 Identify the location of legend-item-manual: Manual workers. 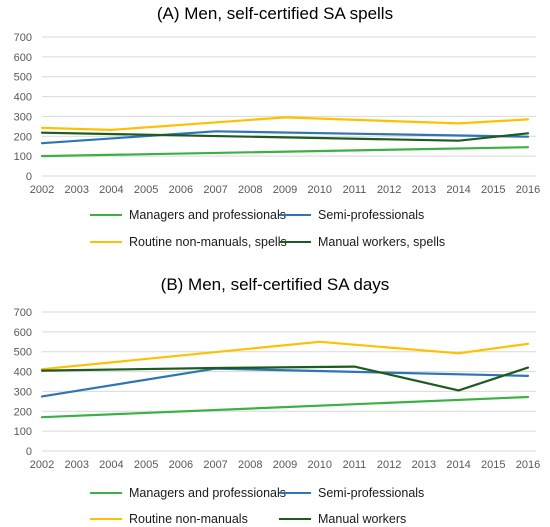
(342, 519).